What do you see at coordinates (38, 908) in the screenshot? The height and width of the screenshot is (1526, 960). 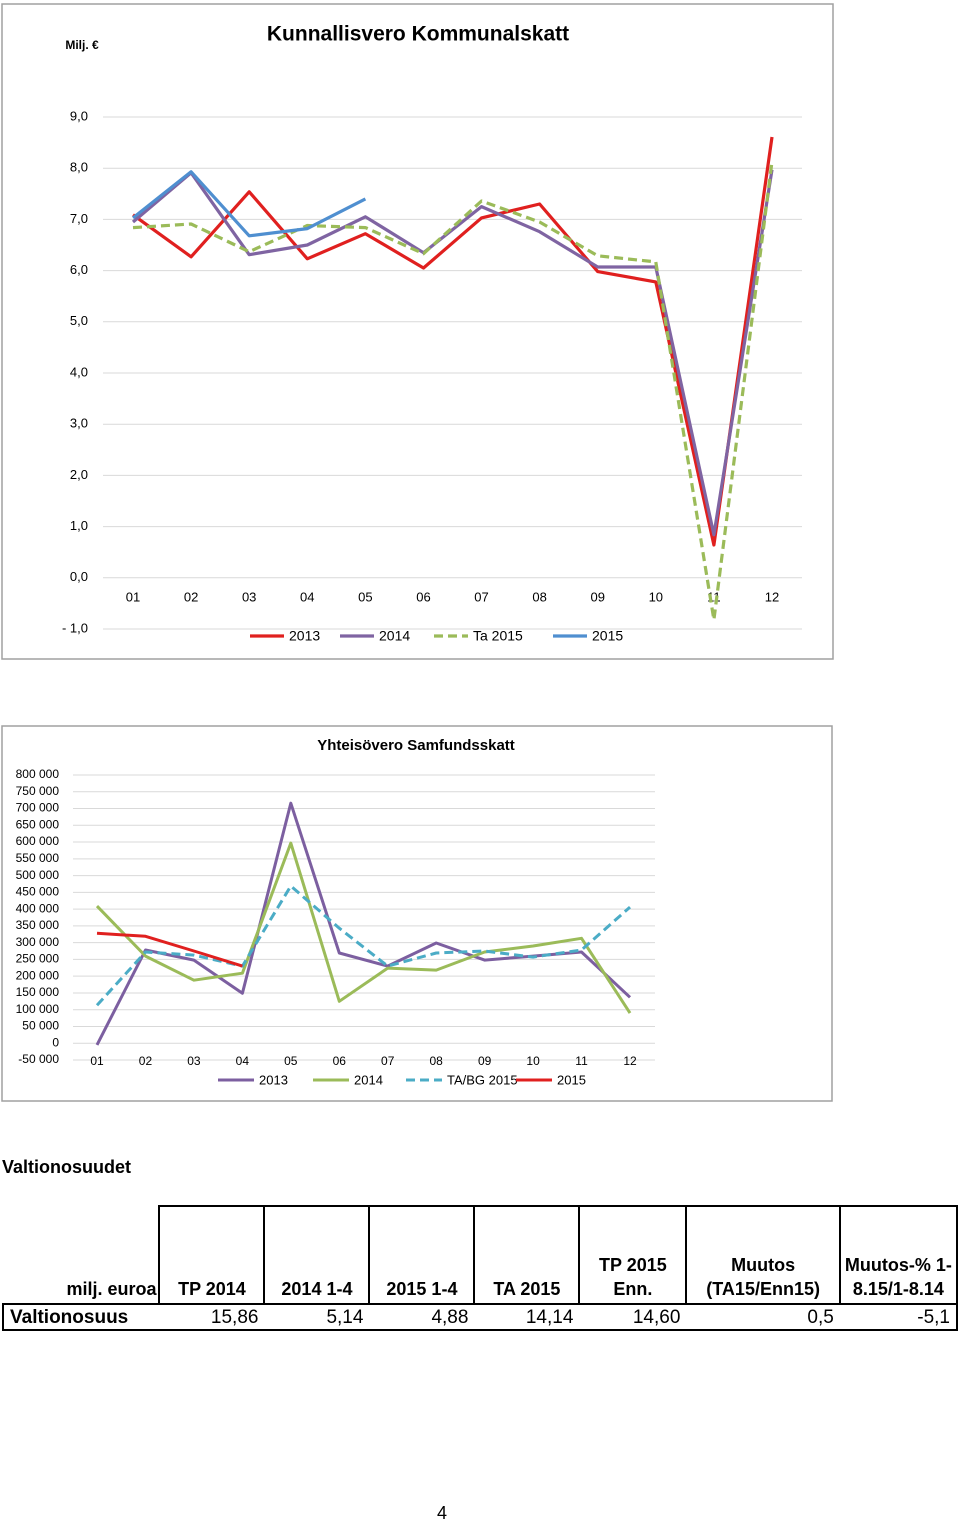 I see `y-tick-label: 400 000` at bounding box center [38, 908].